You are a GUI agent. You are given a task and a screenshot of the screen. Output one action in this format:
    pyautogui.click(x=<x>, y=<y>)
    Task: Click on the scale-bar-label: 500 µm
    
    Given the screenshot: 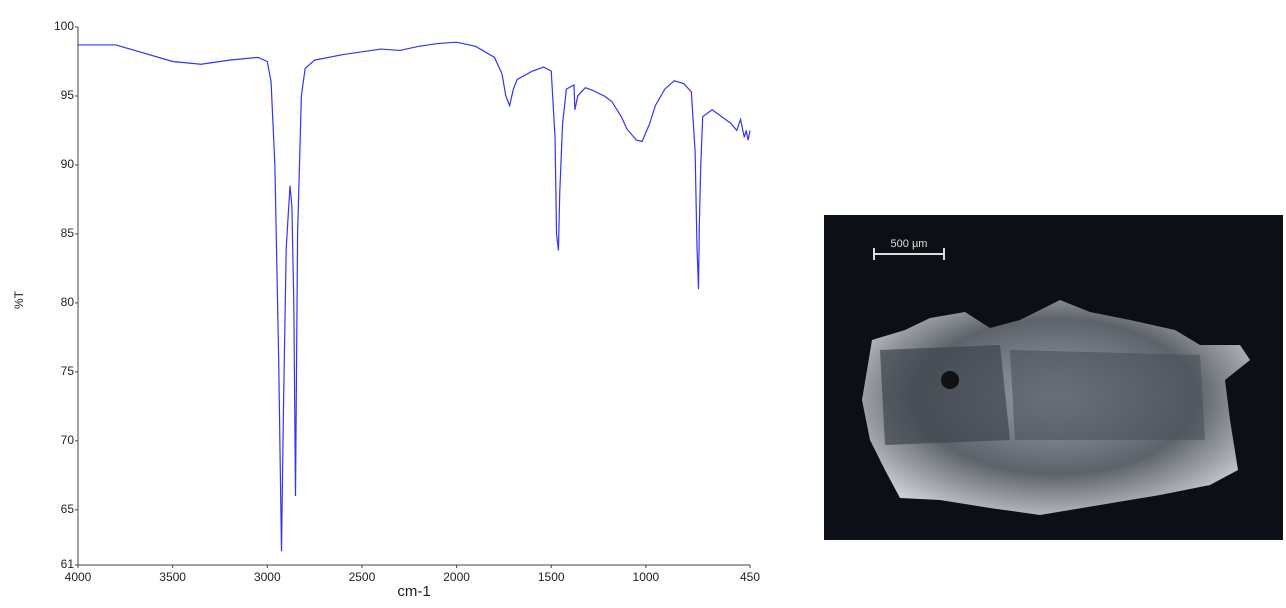 What is the action you would take?
    pyautogui.click(x=909, y=244)
    